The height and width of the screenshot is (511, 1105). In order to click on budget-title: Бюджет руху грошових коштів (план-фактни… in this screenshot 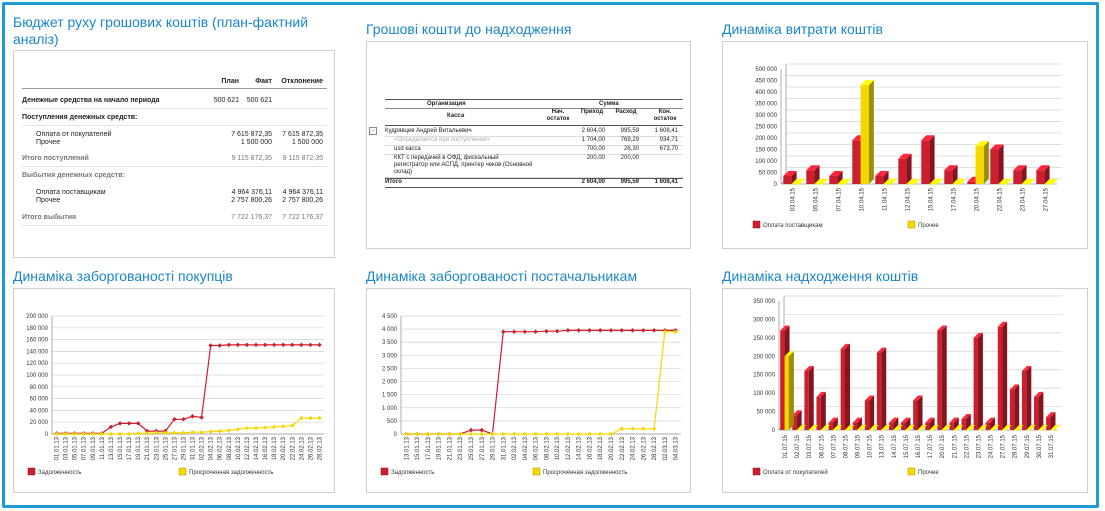, I will do `click(178, 31)`.